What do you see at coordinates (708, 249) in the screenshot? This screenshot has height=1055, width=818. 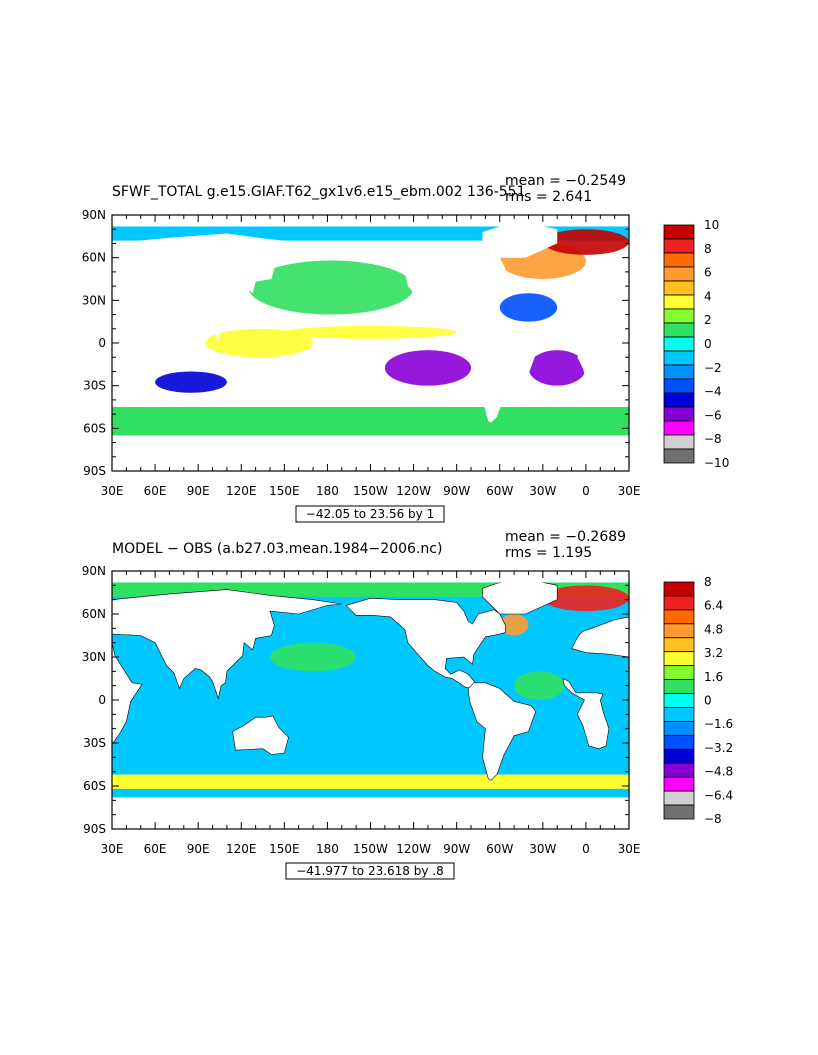 I see `colorbar-label: 8` at bounding box center [708, 249].